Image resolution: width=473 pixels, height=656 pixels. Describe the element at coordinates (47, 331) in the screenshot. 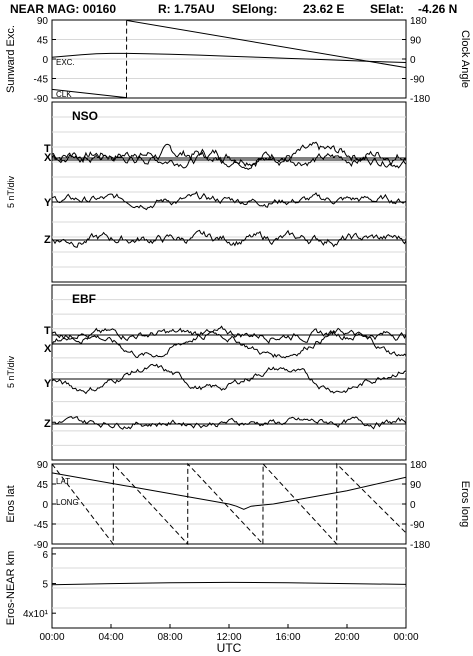

I see `ebf-t-label: T` at that location.